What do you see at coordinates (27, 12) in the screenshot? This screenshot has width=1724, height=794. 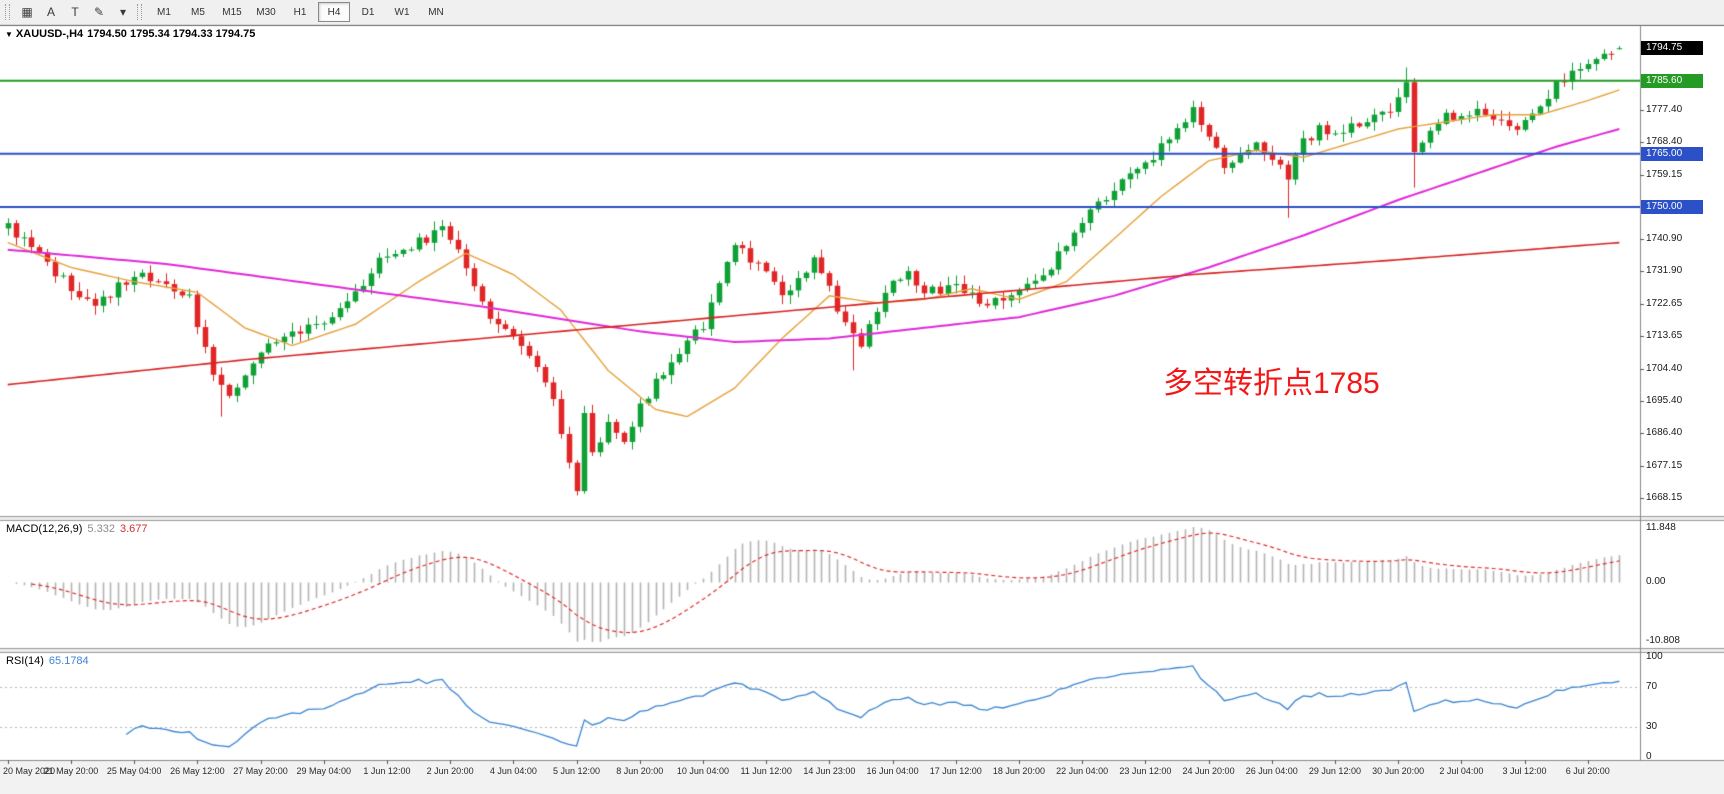 I see `chart-grid-icon: ▦` at bounding box center [27, 12].